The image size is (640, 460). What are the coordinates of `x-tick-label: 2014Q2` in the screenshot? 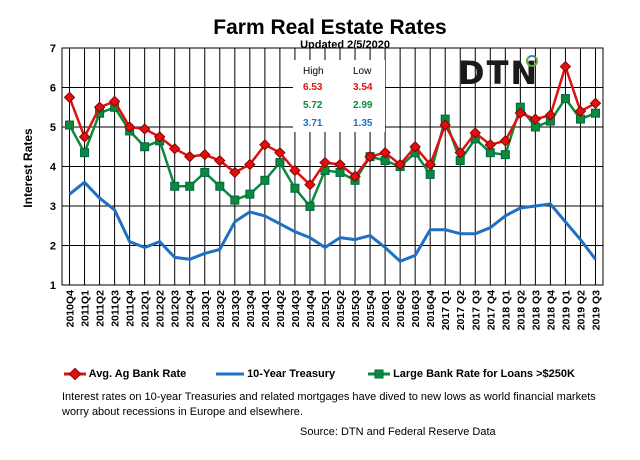 It's located at (281, 309).